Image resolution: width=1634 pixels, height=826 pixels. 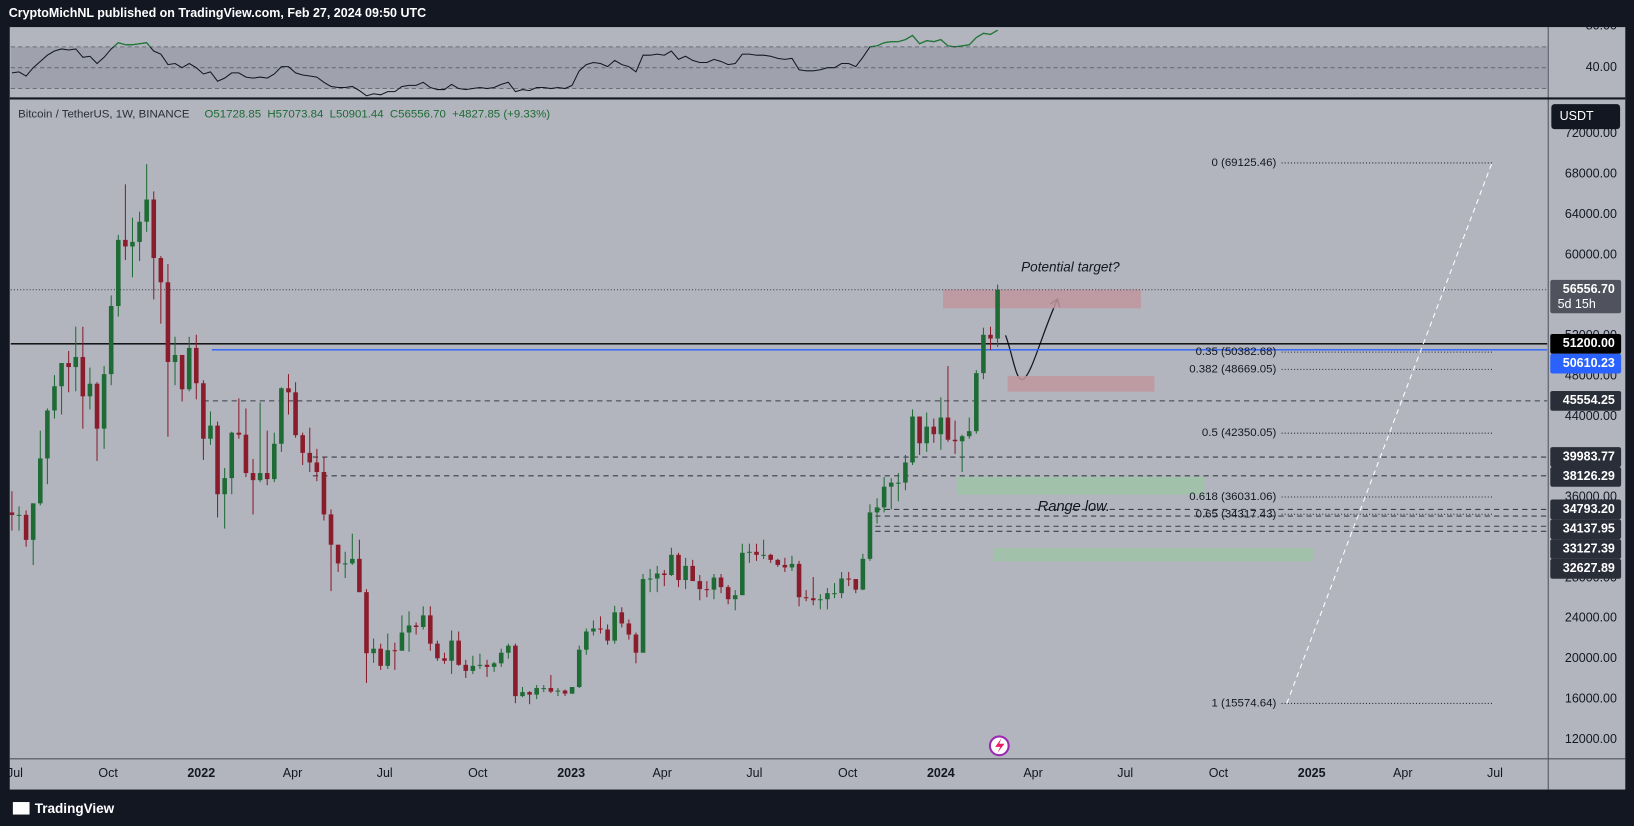 I want to click on currency-button, so click(x=1586, y=117).